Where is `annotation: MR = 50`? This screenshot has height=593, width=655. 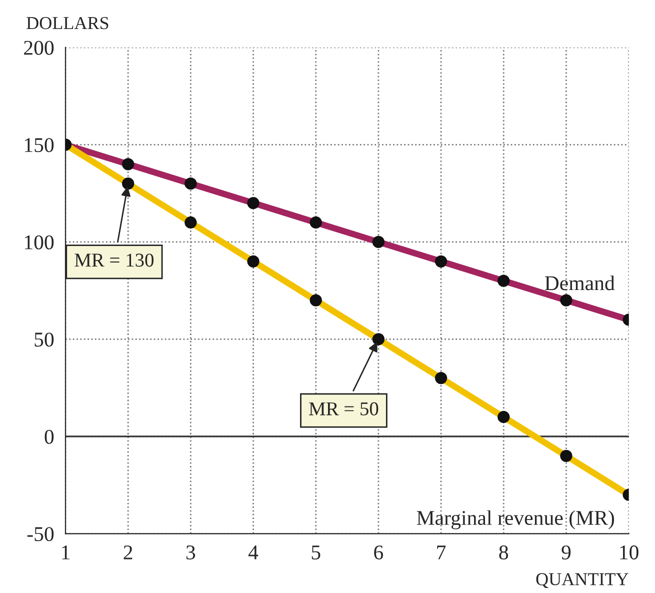
annotation: MR = 50 is located at coordinates (343, 409).